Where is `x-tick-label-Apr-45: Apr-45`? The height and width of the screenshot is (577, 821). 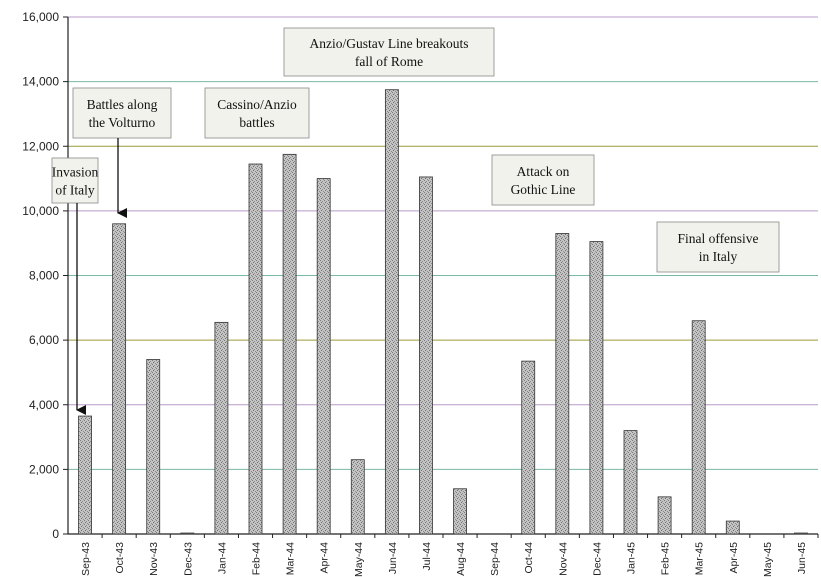 x-tick-label-Apr-45: Apr-45 is located at coordinates (734, 558).